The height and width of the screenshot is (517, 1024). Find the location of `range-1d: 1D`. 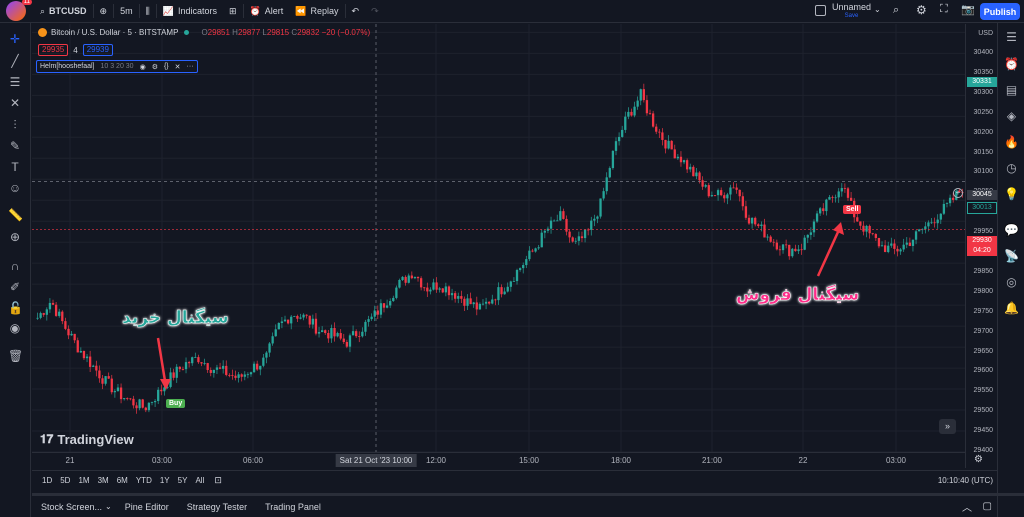

range-1d: 1D is located at coordinates (47, 480).